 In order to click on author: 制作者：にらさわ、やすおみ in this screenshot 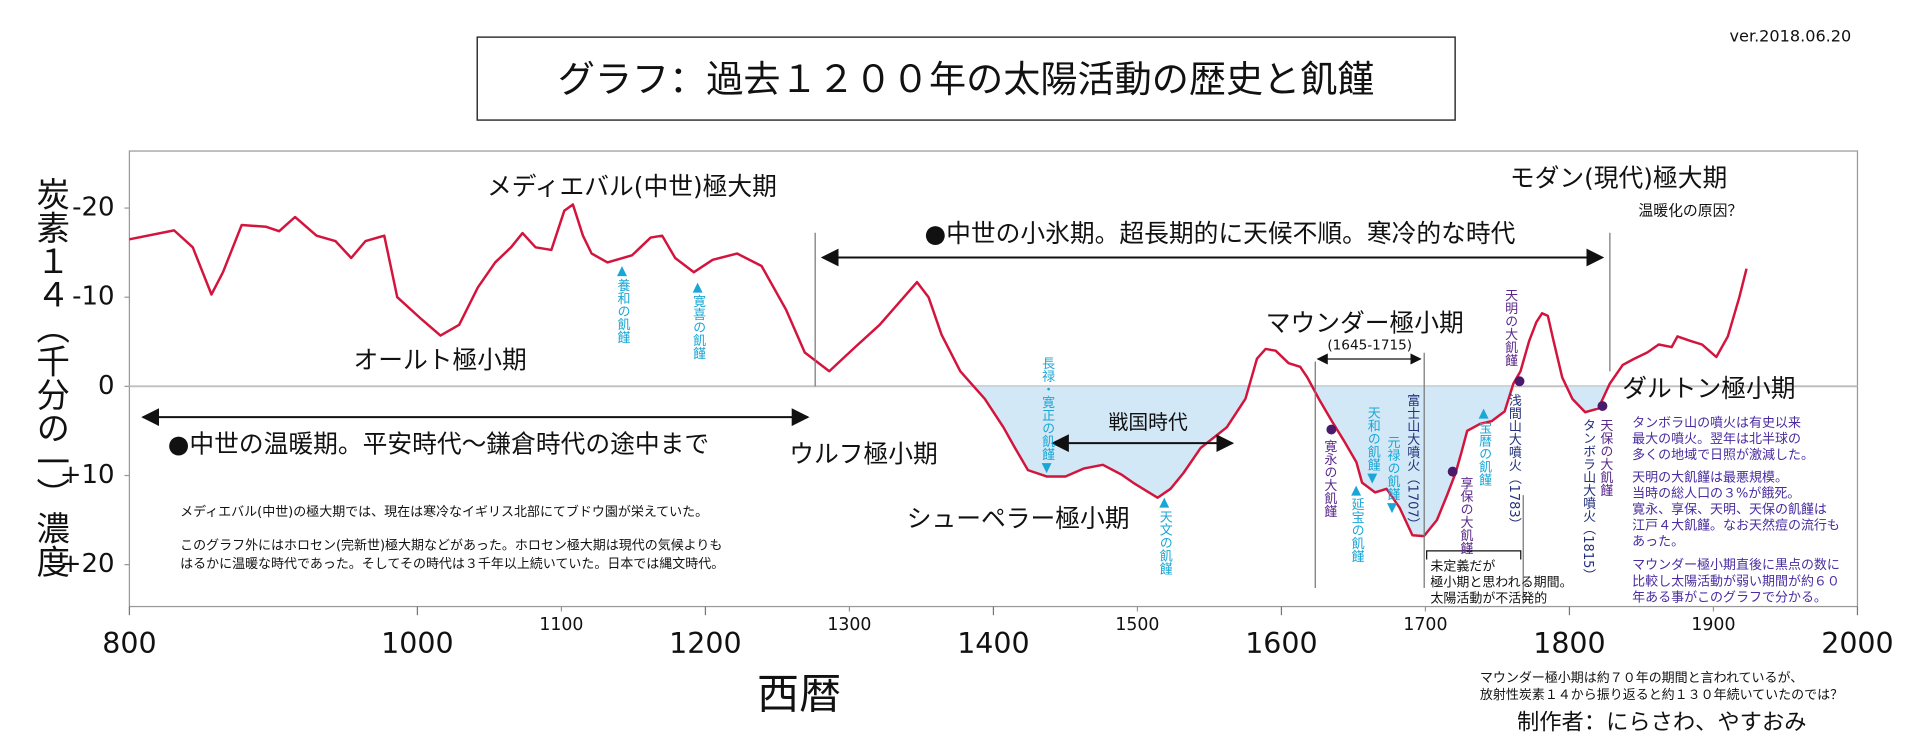, I will do `click(1661, 722)`.